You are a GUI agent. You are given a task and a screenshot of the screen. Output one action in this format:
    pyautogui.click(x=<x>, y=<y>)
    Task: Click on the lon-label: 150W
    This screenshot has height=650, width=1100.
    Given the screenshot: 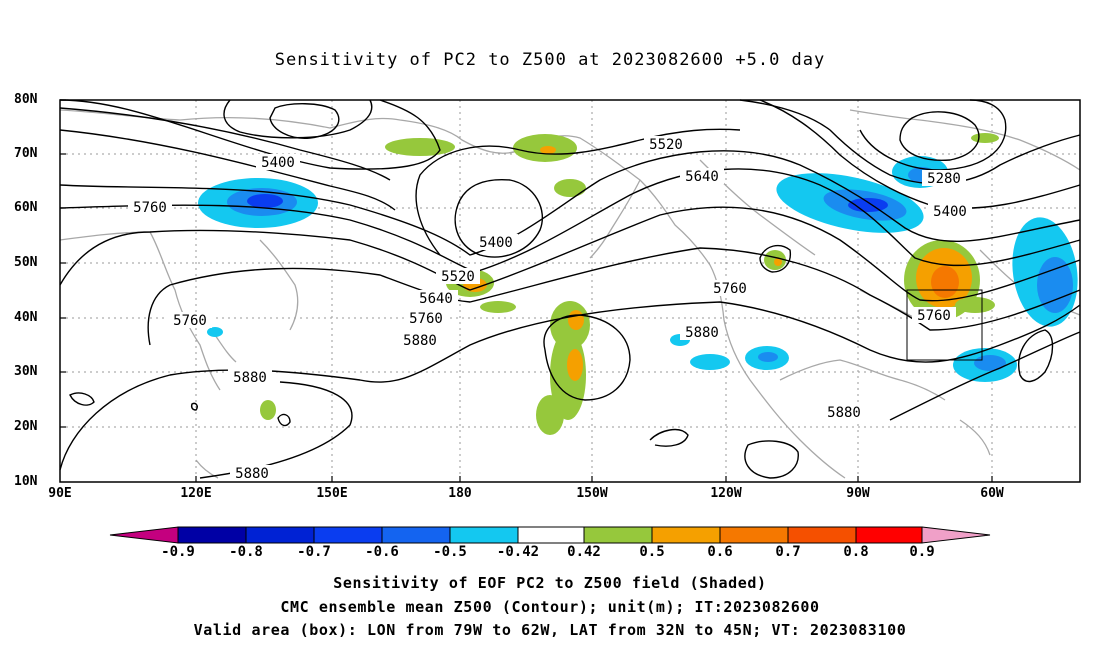 What is the action you would take?
    pyautogui.click(x=592, y=493)
    